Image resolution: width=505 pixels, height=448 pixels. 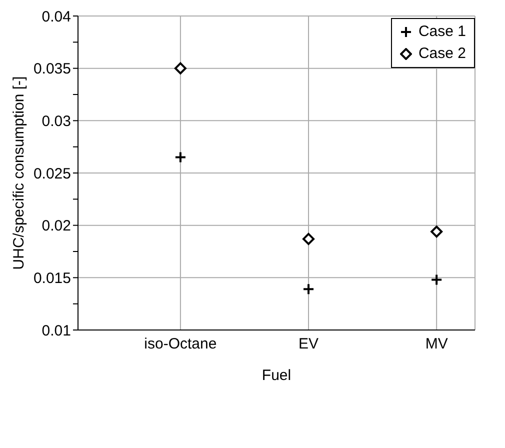 What do you see at coordinates (436, 344) in the screenshot?
I see `x-tick-label: MV` at bounding box center [436, 344].